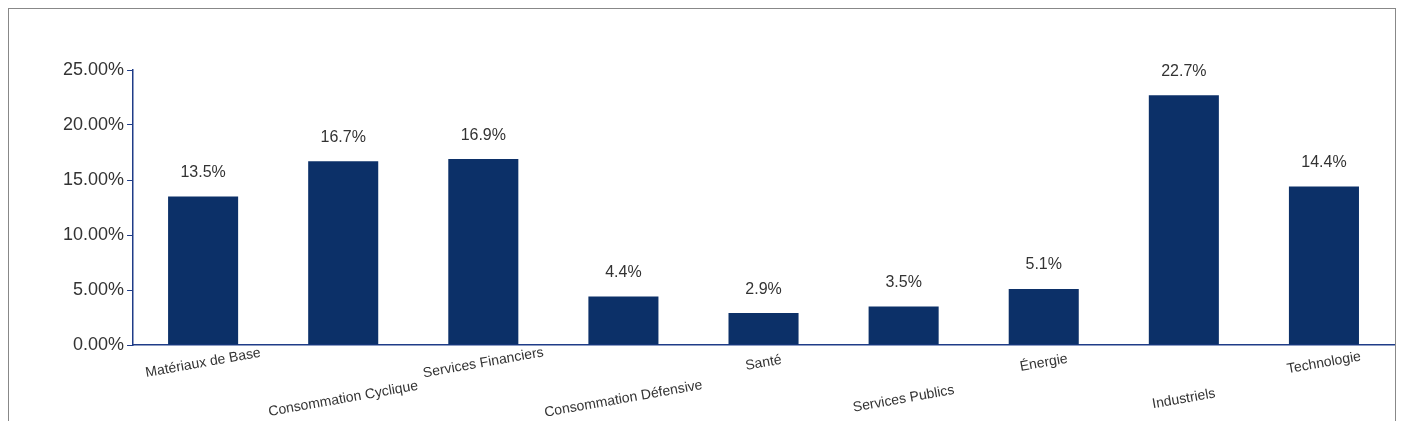  I want to click on x-tick-label: Services Financiers, so click(483, 362).